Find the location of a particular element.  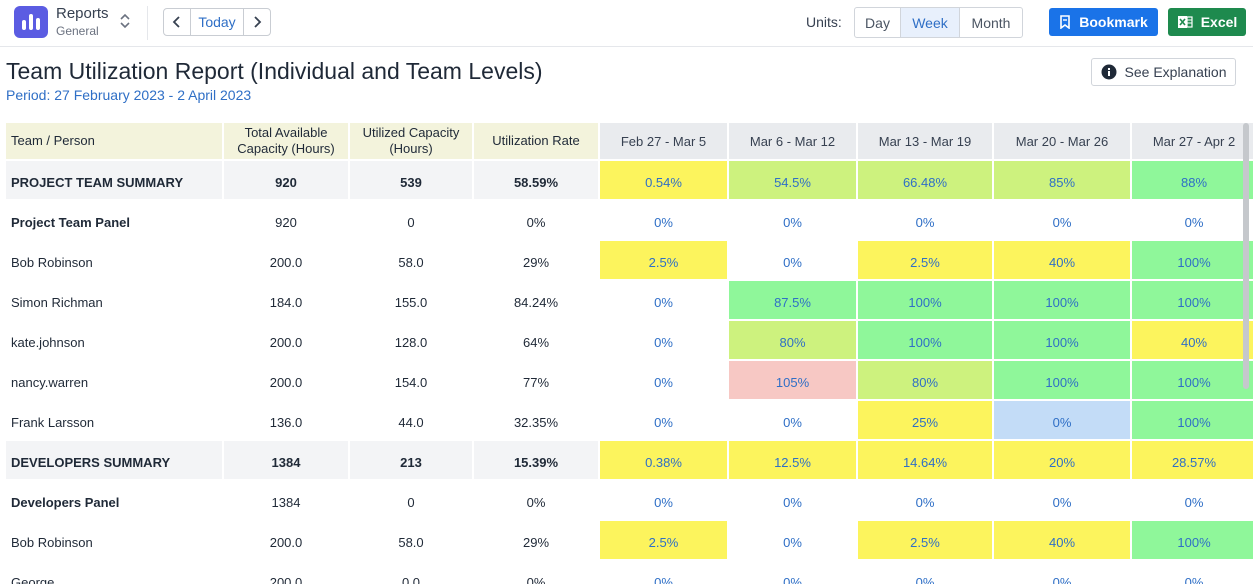

week-utilization-cell: 14.64% is located at coordinates (925, 460).